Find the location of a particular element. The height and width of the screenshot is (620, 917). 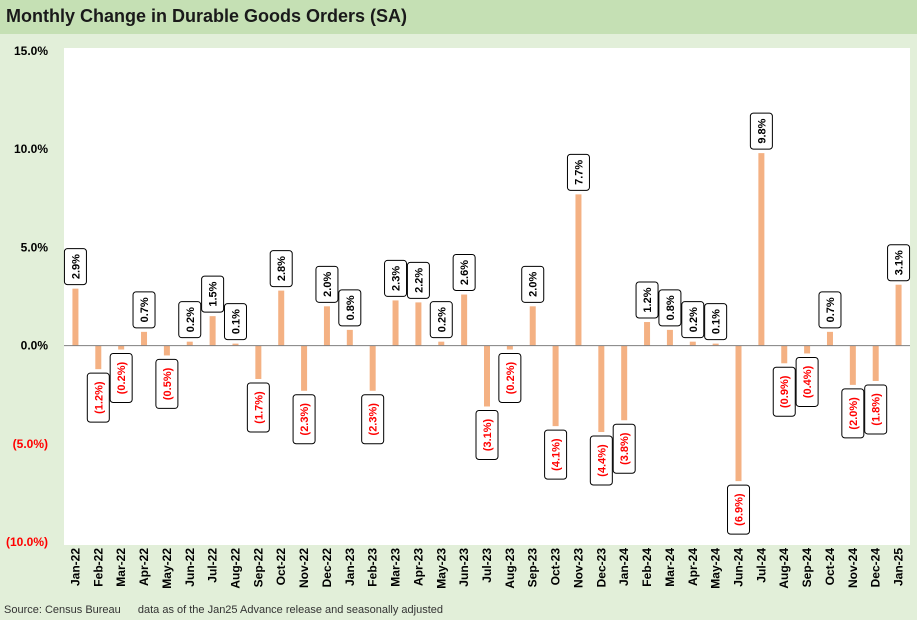

x-tick-label: Jan-24 is located at coordinates (624, 567).